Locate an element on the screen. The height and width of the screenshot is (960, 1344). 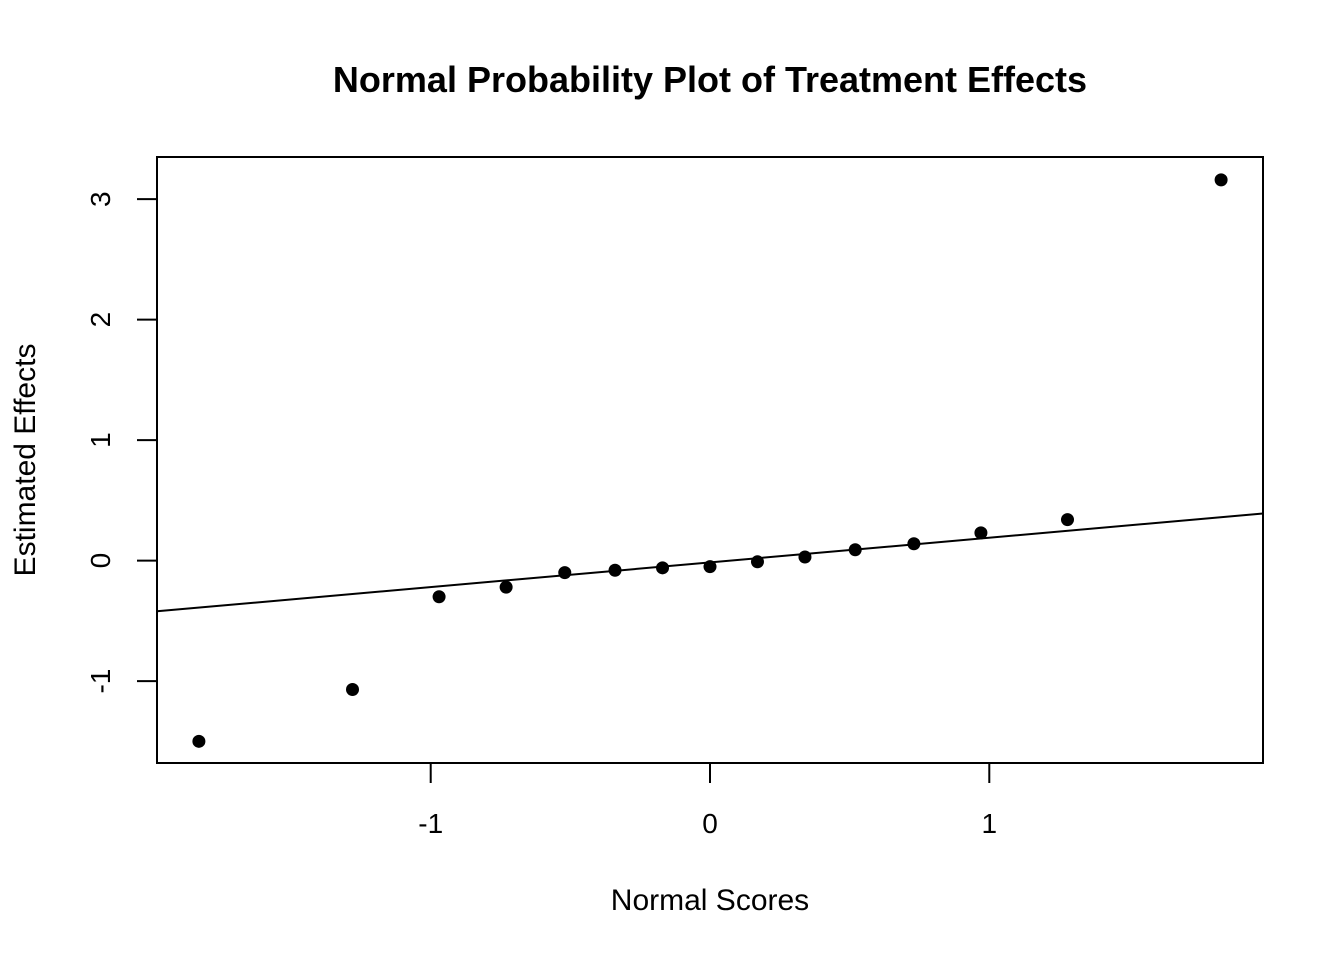
y-tick-label: -1 is located at coordinates (100, 681).